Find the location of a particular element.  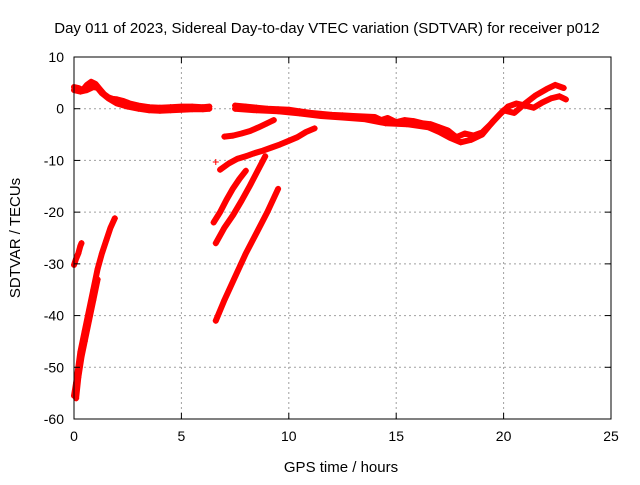

x-tick-label: 20 is located at coordinates (504, 436).